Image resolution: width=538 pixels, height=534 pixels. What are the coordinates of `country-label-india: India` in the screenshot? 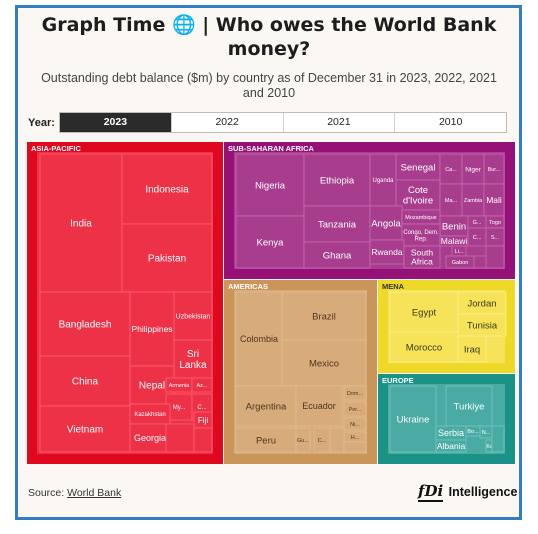 It's located at (81, 224).